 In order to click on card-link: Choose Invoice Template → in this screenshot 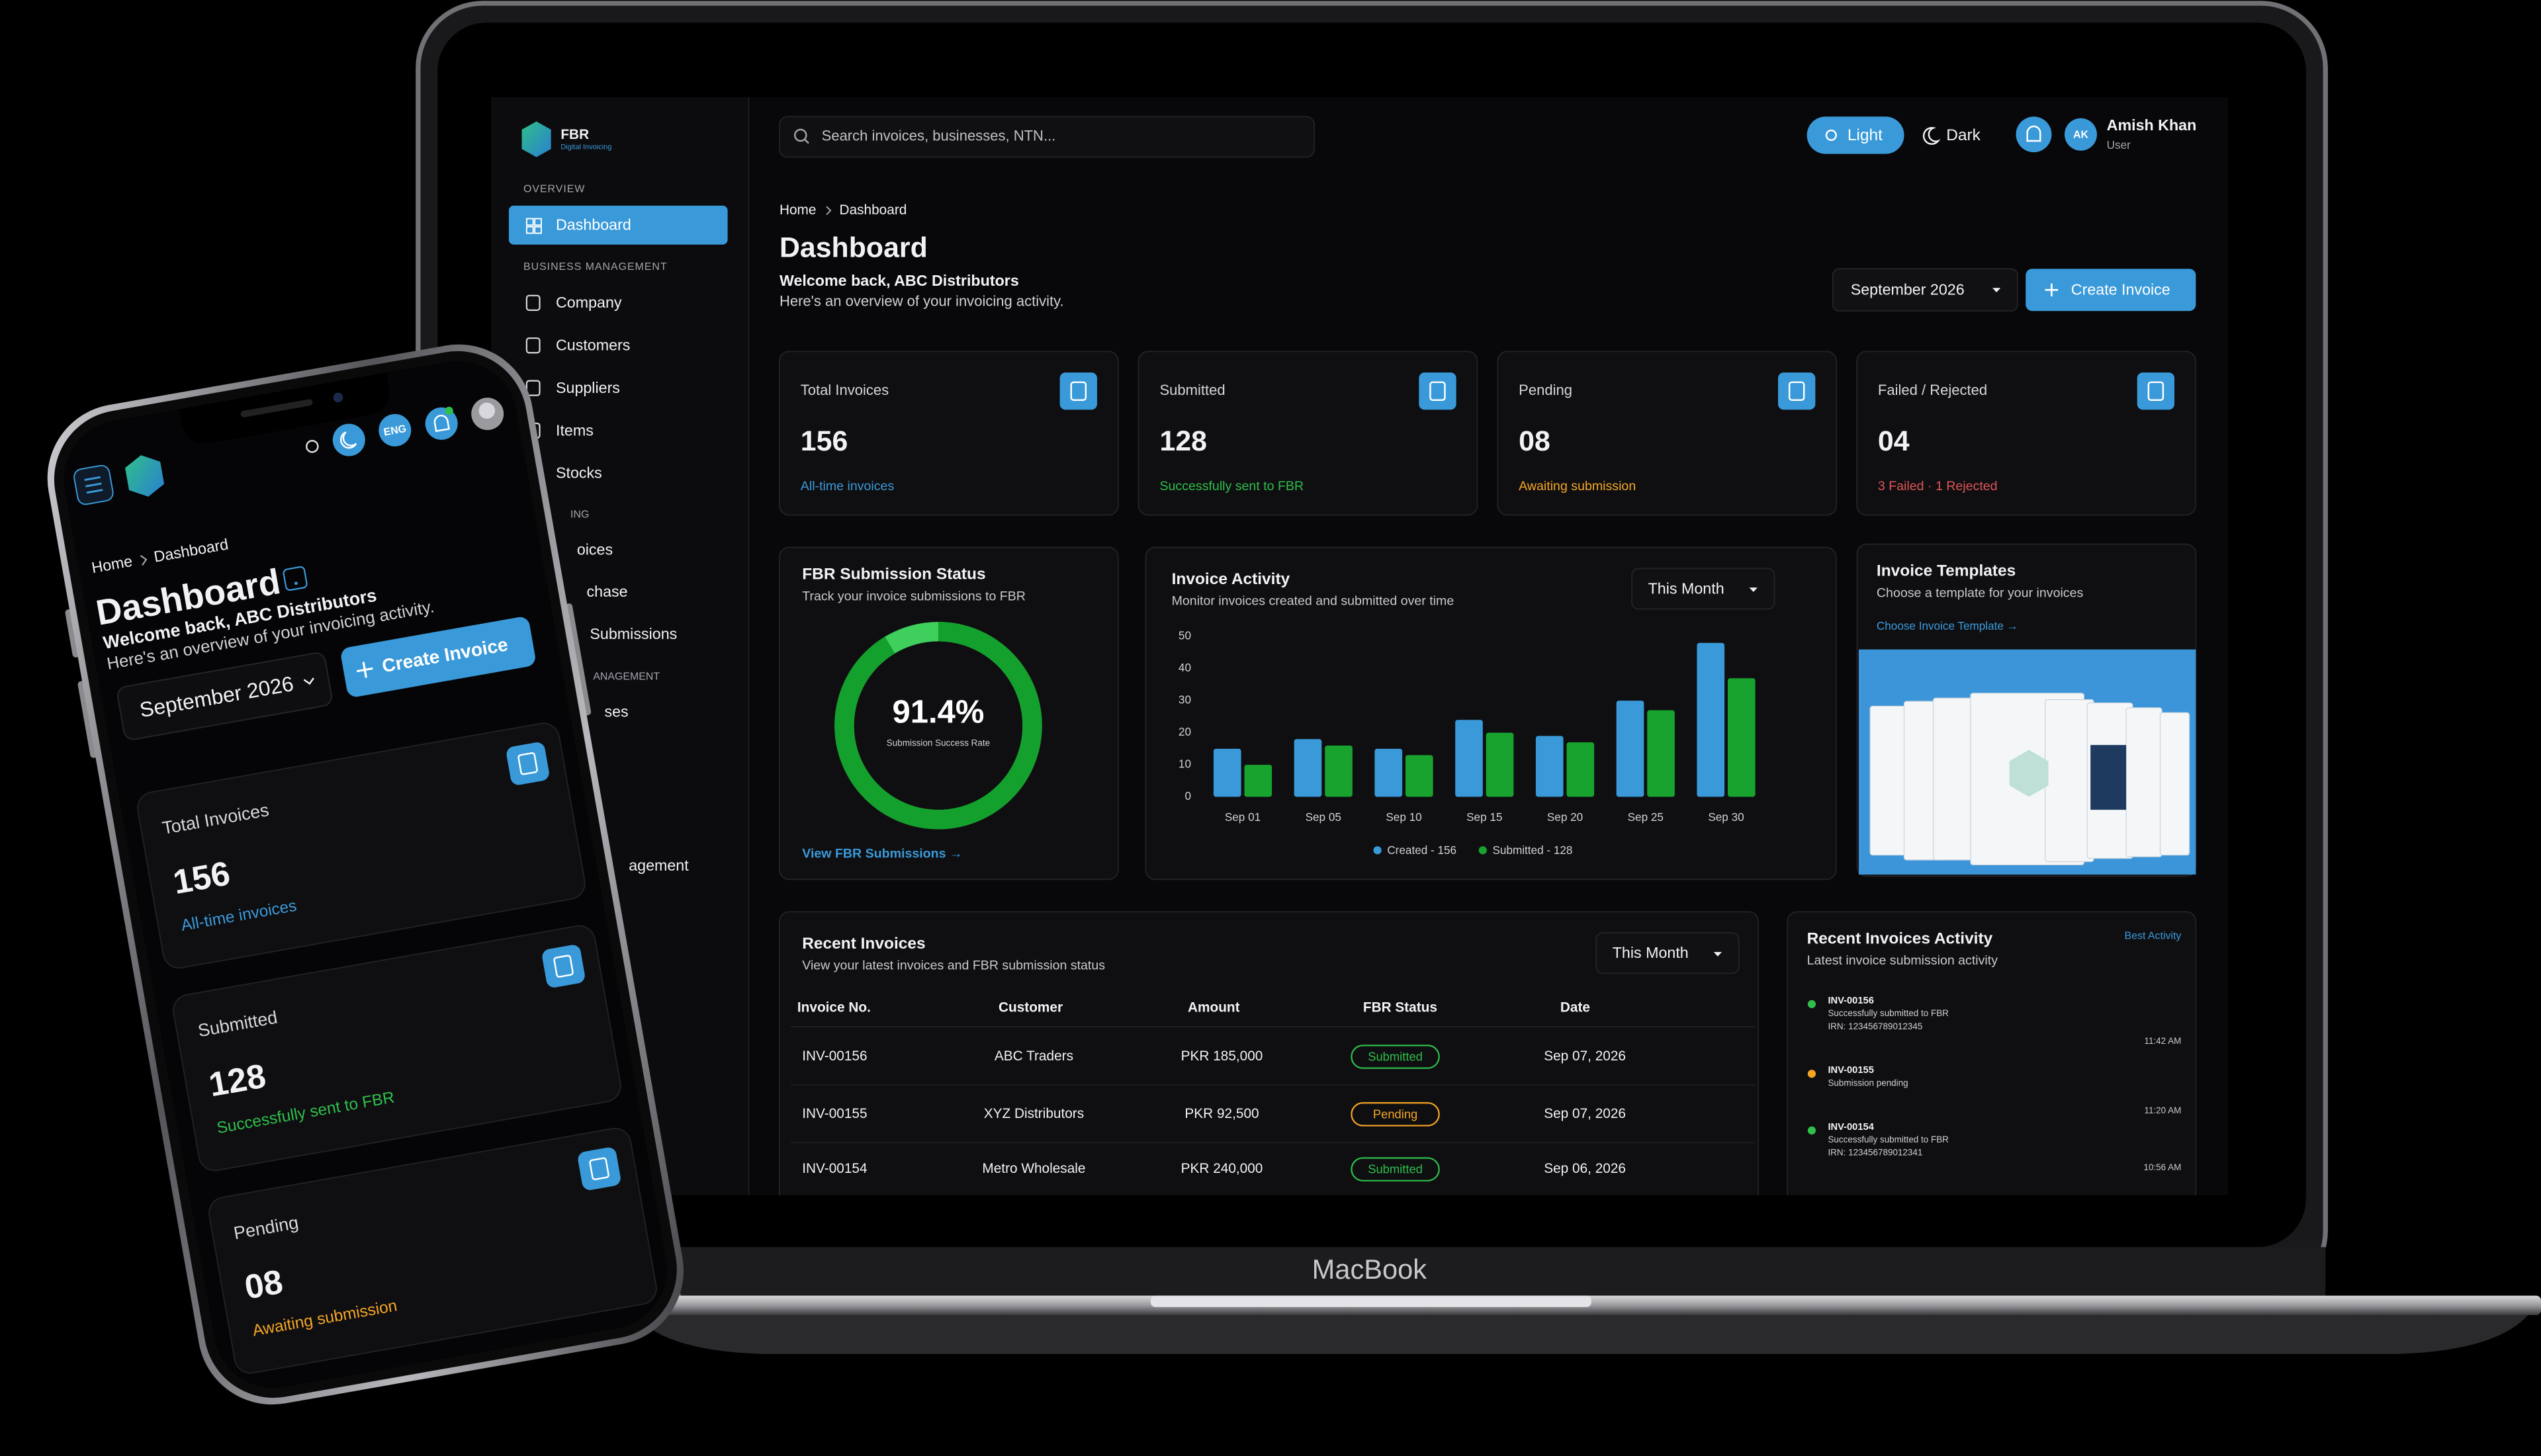, I will do `click(1948, 625)`.